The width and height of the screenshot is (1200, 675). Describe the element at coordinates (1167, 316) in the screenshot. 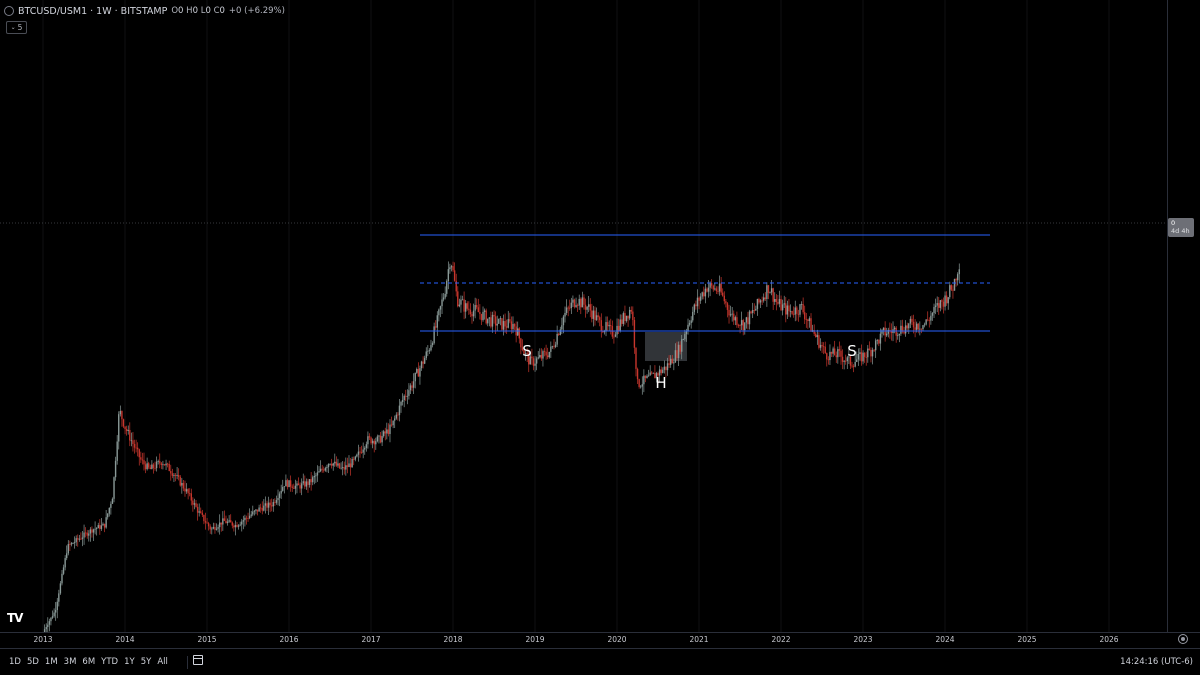

I see `price-axis` at that location.